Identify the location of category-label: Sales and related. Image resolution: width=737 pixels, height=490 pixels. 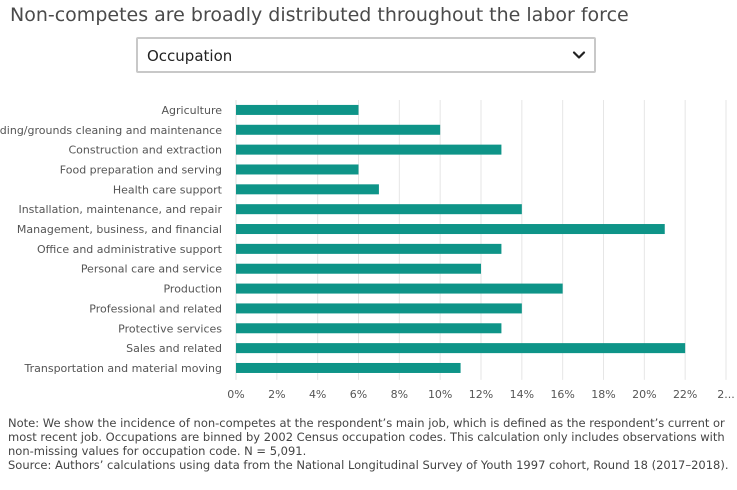
(174, 348).